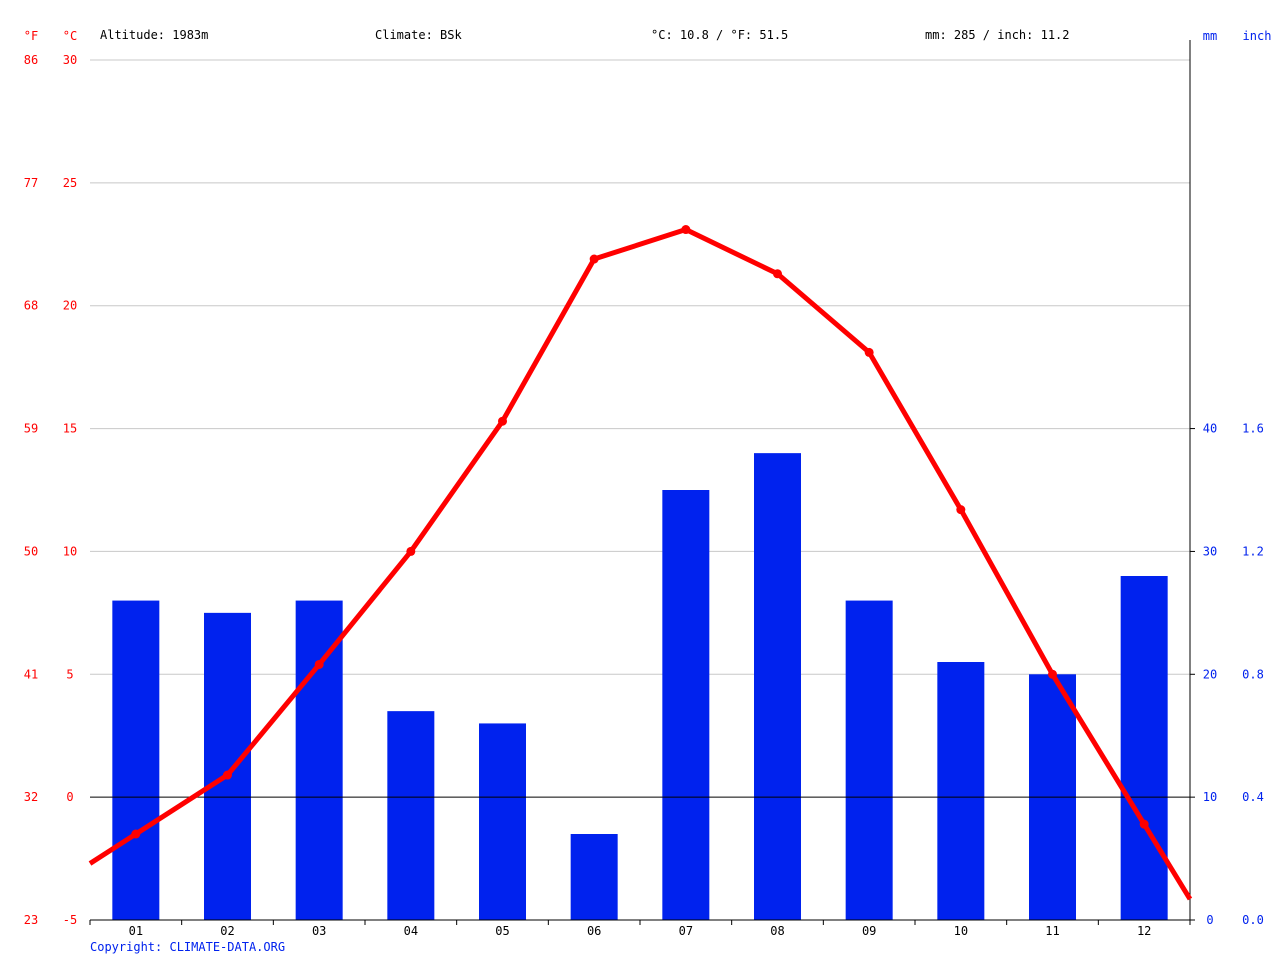  I want to click on inch-tick-label: 1.6, so click(1253, 429).